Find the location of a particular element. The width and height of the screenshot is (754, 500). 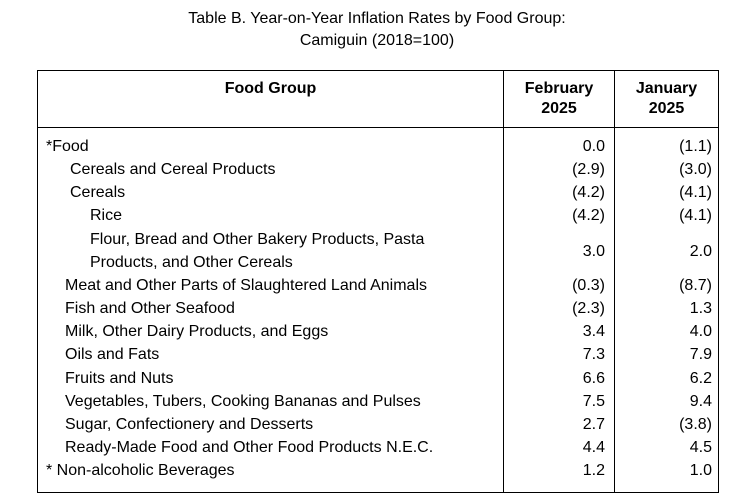

food-group-label: Fruits and Nuts is located at coordinates (119, 378).